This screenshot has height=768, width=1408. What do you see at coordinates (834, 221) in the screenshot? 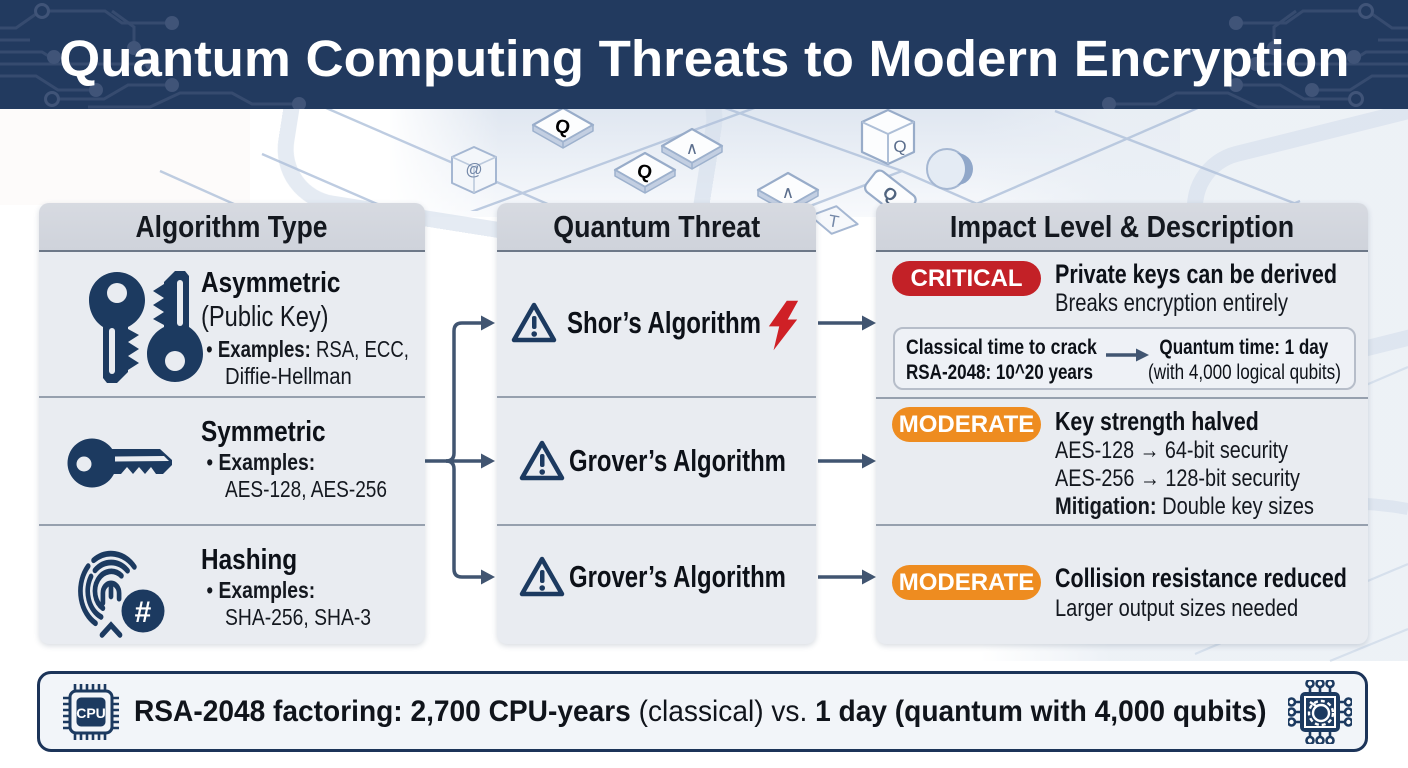
I see `svg-text: T` at bounding box center [834, 221].